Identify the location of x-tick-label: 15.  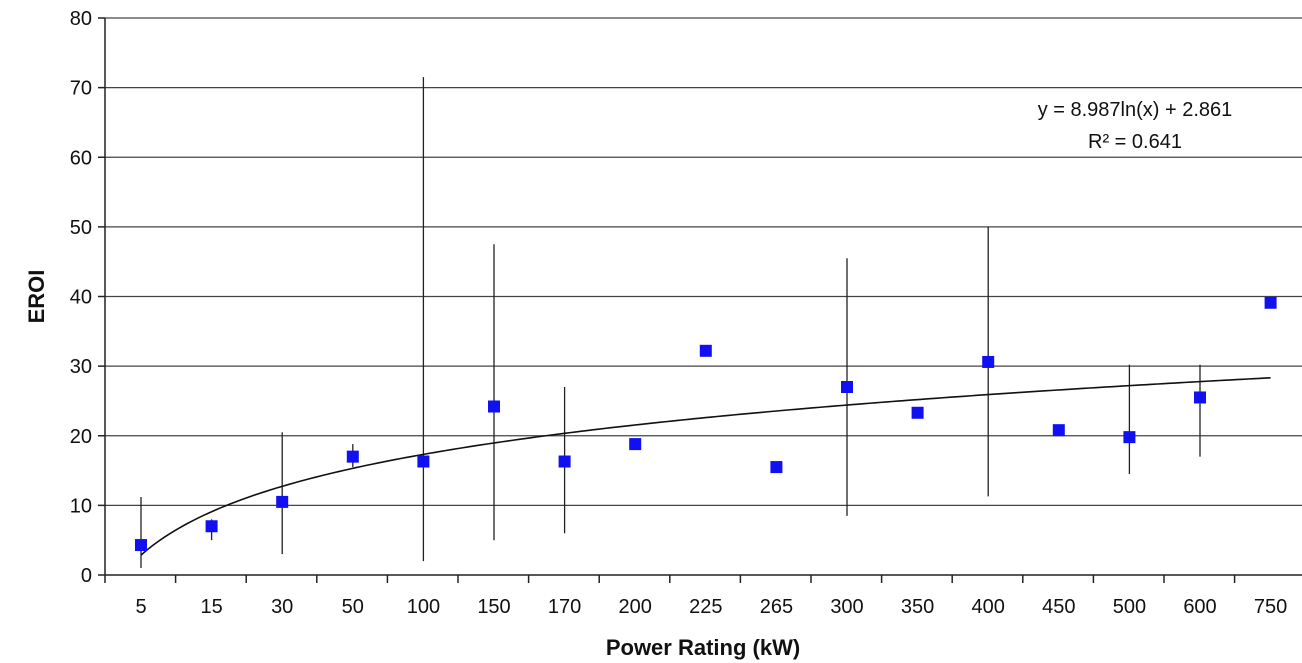
(211, 607).